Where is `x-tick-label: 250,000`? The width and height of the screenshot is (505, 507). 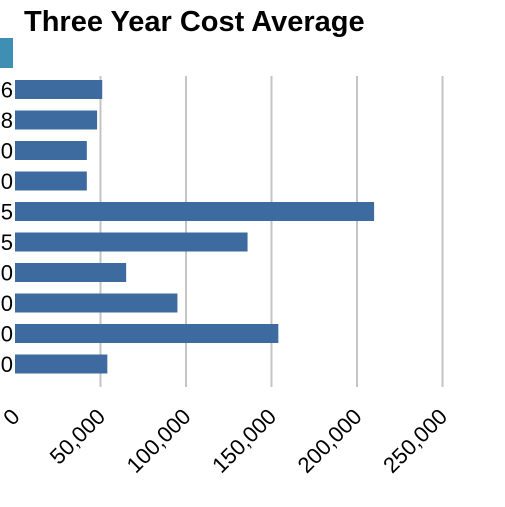 x-tick-label: 250,000 is located at coordinates (415, 441).